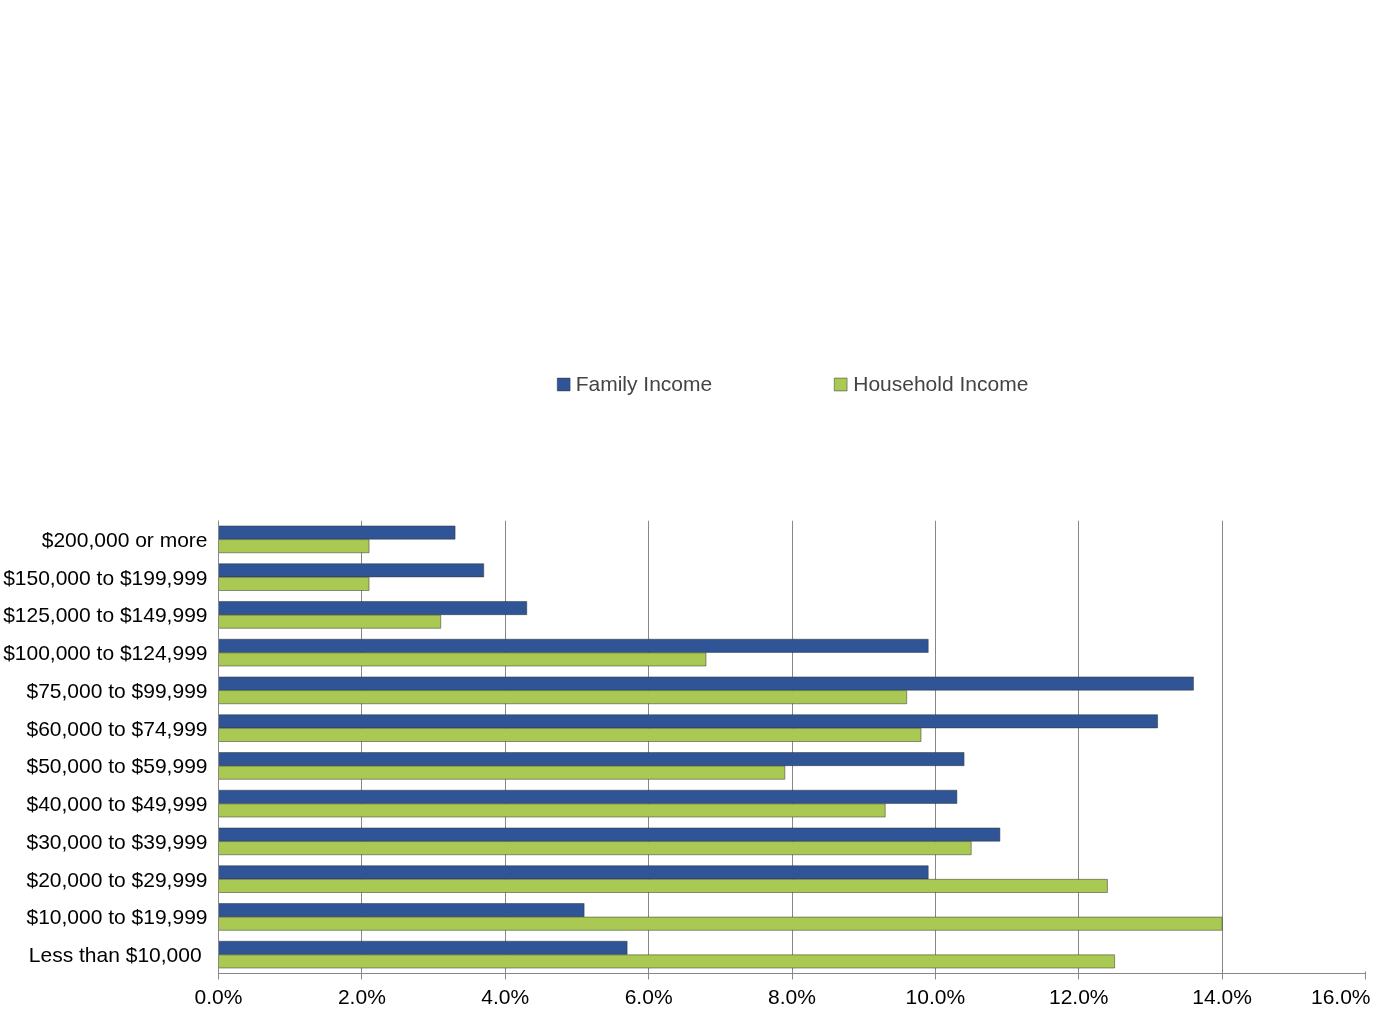 The width and height of the screenshot is (1383, 1018). What do you see at coordinates (648, 996) in the screenshot?
I see `x-tick-label: 6.0%` at bounding box center [648, 996].